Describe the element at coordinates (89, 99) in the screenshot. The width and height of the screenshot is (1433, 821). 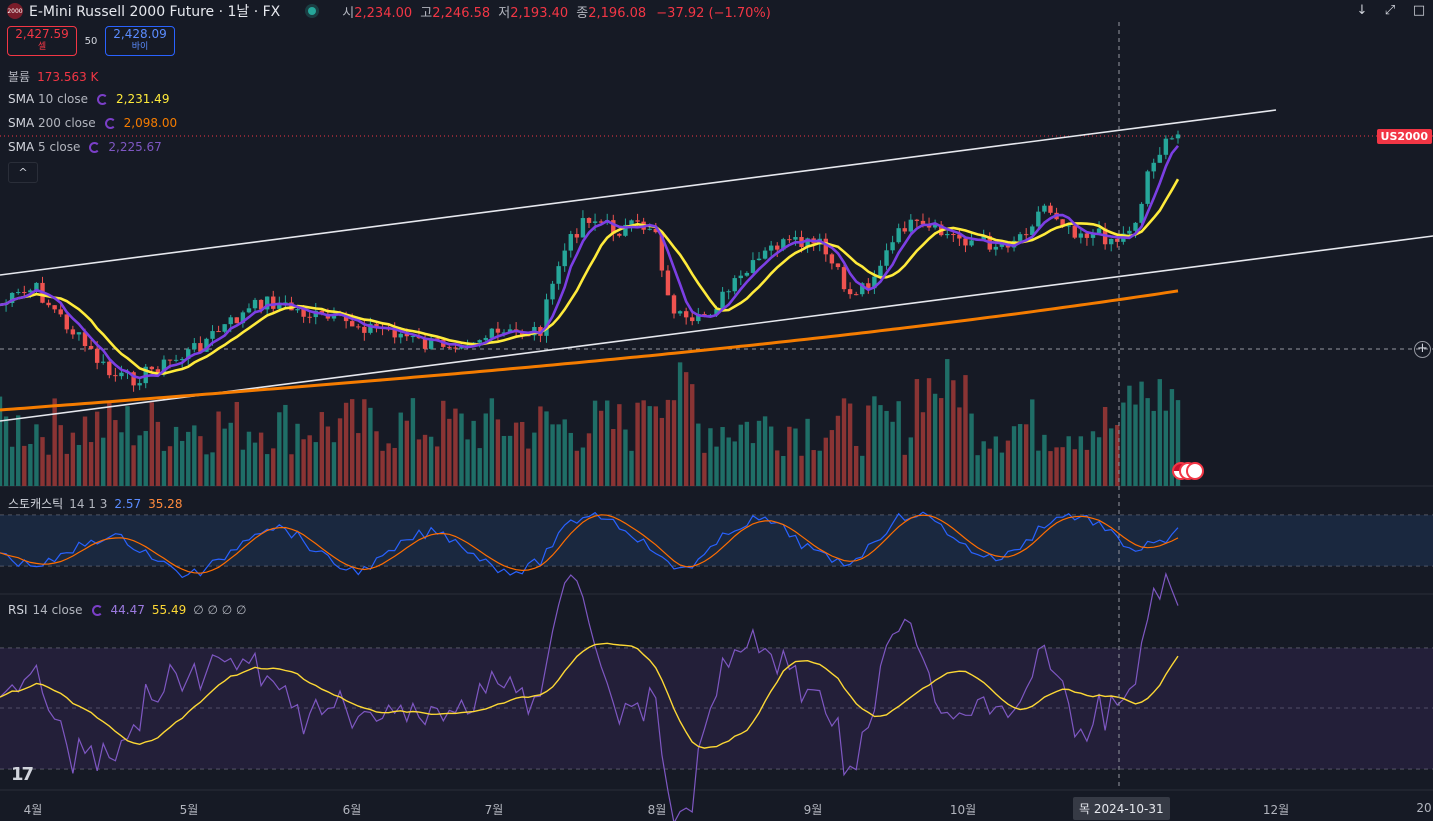
I see `sma10-legend: SMA 10 close 2,231.49` at that location.